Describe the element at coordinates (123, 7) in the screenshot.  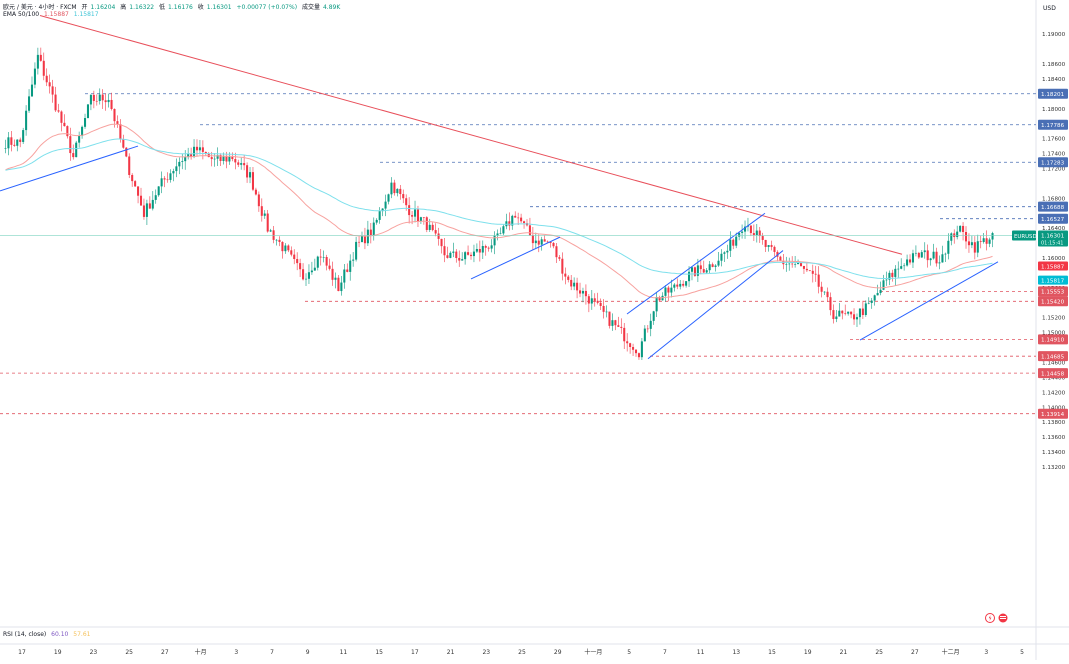
I see `high-label: 高` at that location.